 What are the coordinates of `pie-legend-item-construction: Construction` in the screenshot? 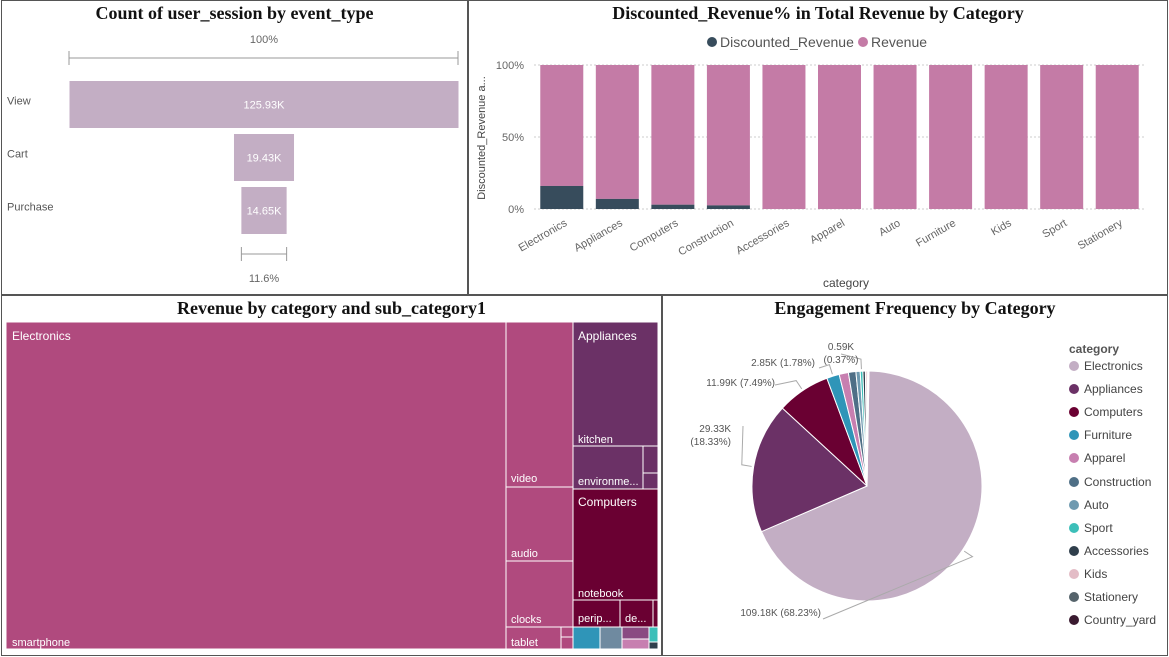 It's located at (1110, 482).